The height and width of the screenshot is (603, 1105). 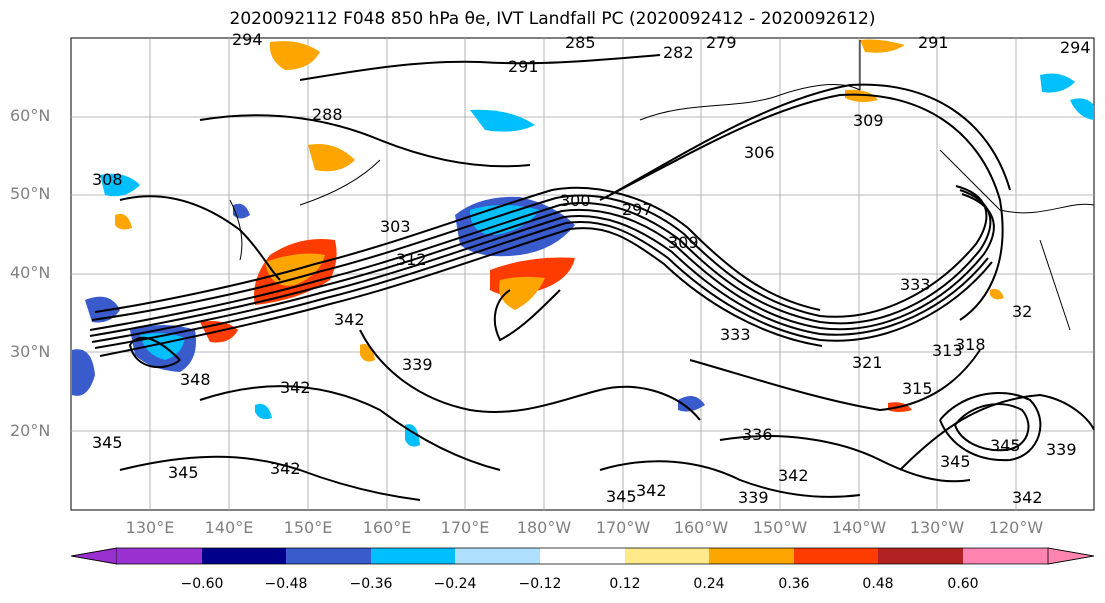 What do you see at coordinates (794, 584) in the screenshot?
I see `colorbar-tick-label: 0.36` at bounding box center [794, 584].